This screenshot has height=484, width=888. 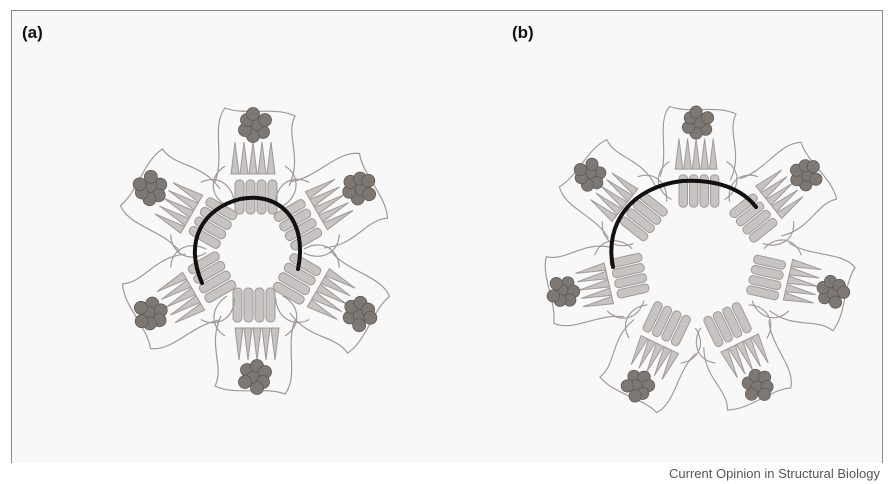 I want to click on journal-credit: Current Opinion in Structural Biology, so click(x=774, y=473).